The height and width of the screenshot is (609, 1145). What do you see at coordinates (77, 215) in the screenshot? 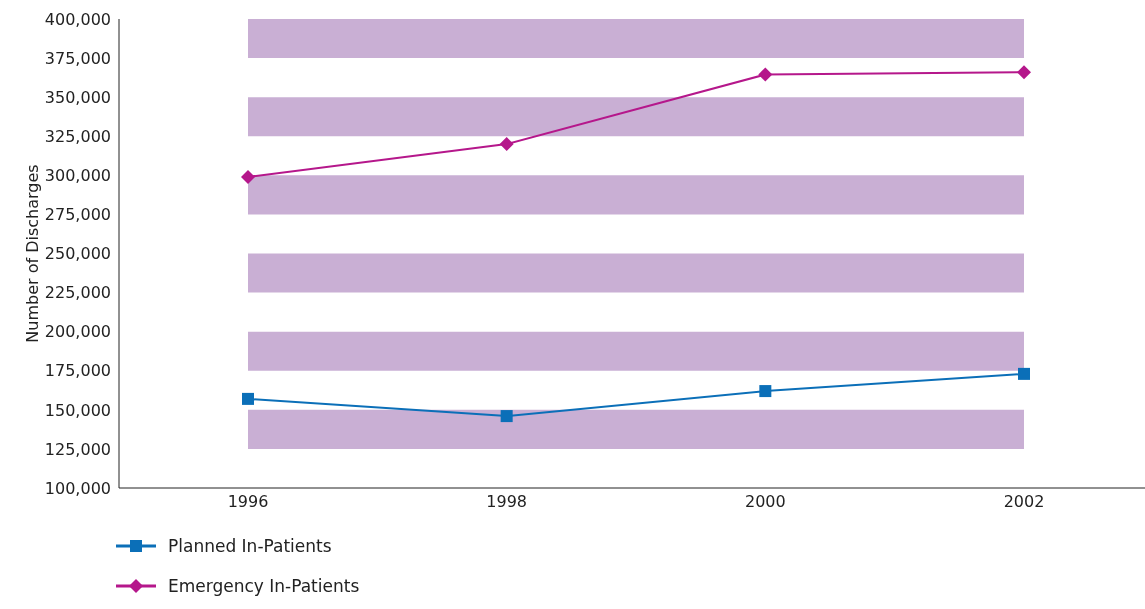
I see `y-tick-label: 275,000` at bounding box center [77, 215].